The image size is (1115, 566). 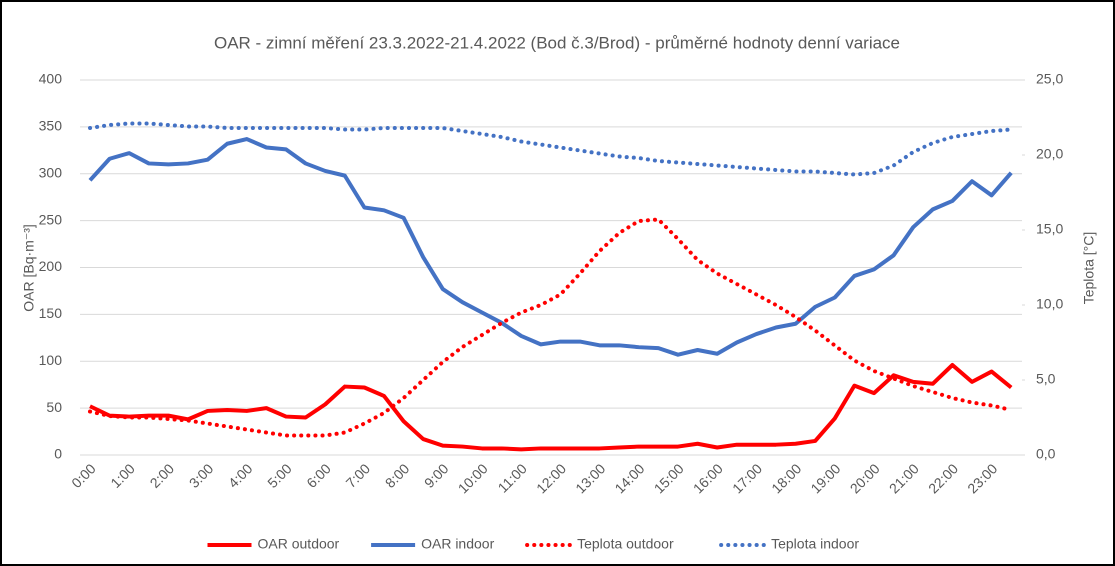 What do you see at coordinates (1049, 229) in the screenshot?
I see `y2-tick-label: 15,0` at bounding box center [1049, 229].